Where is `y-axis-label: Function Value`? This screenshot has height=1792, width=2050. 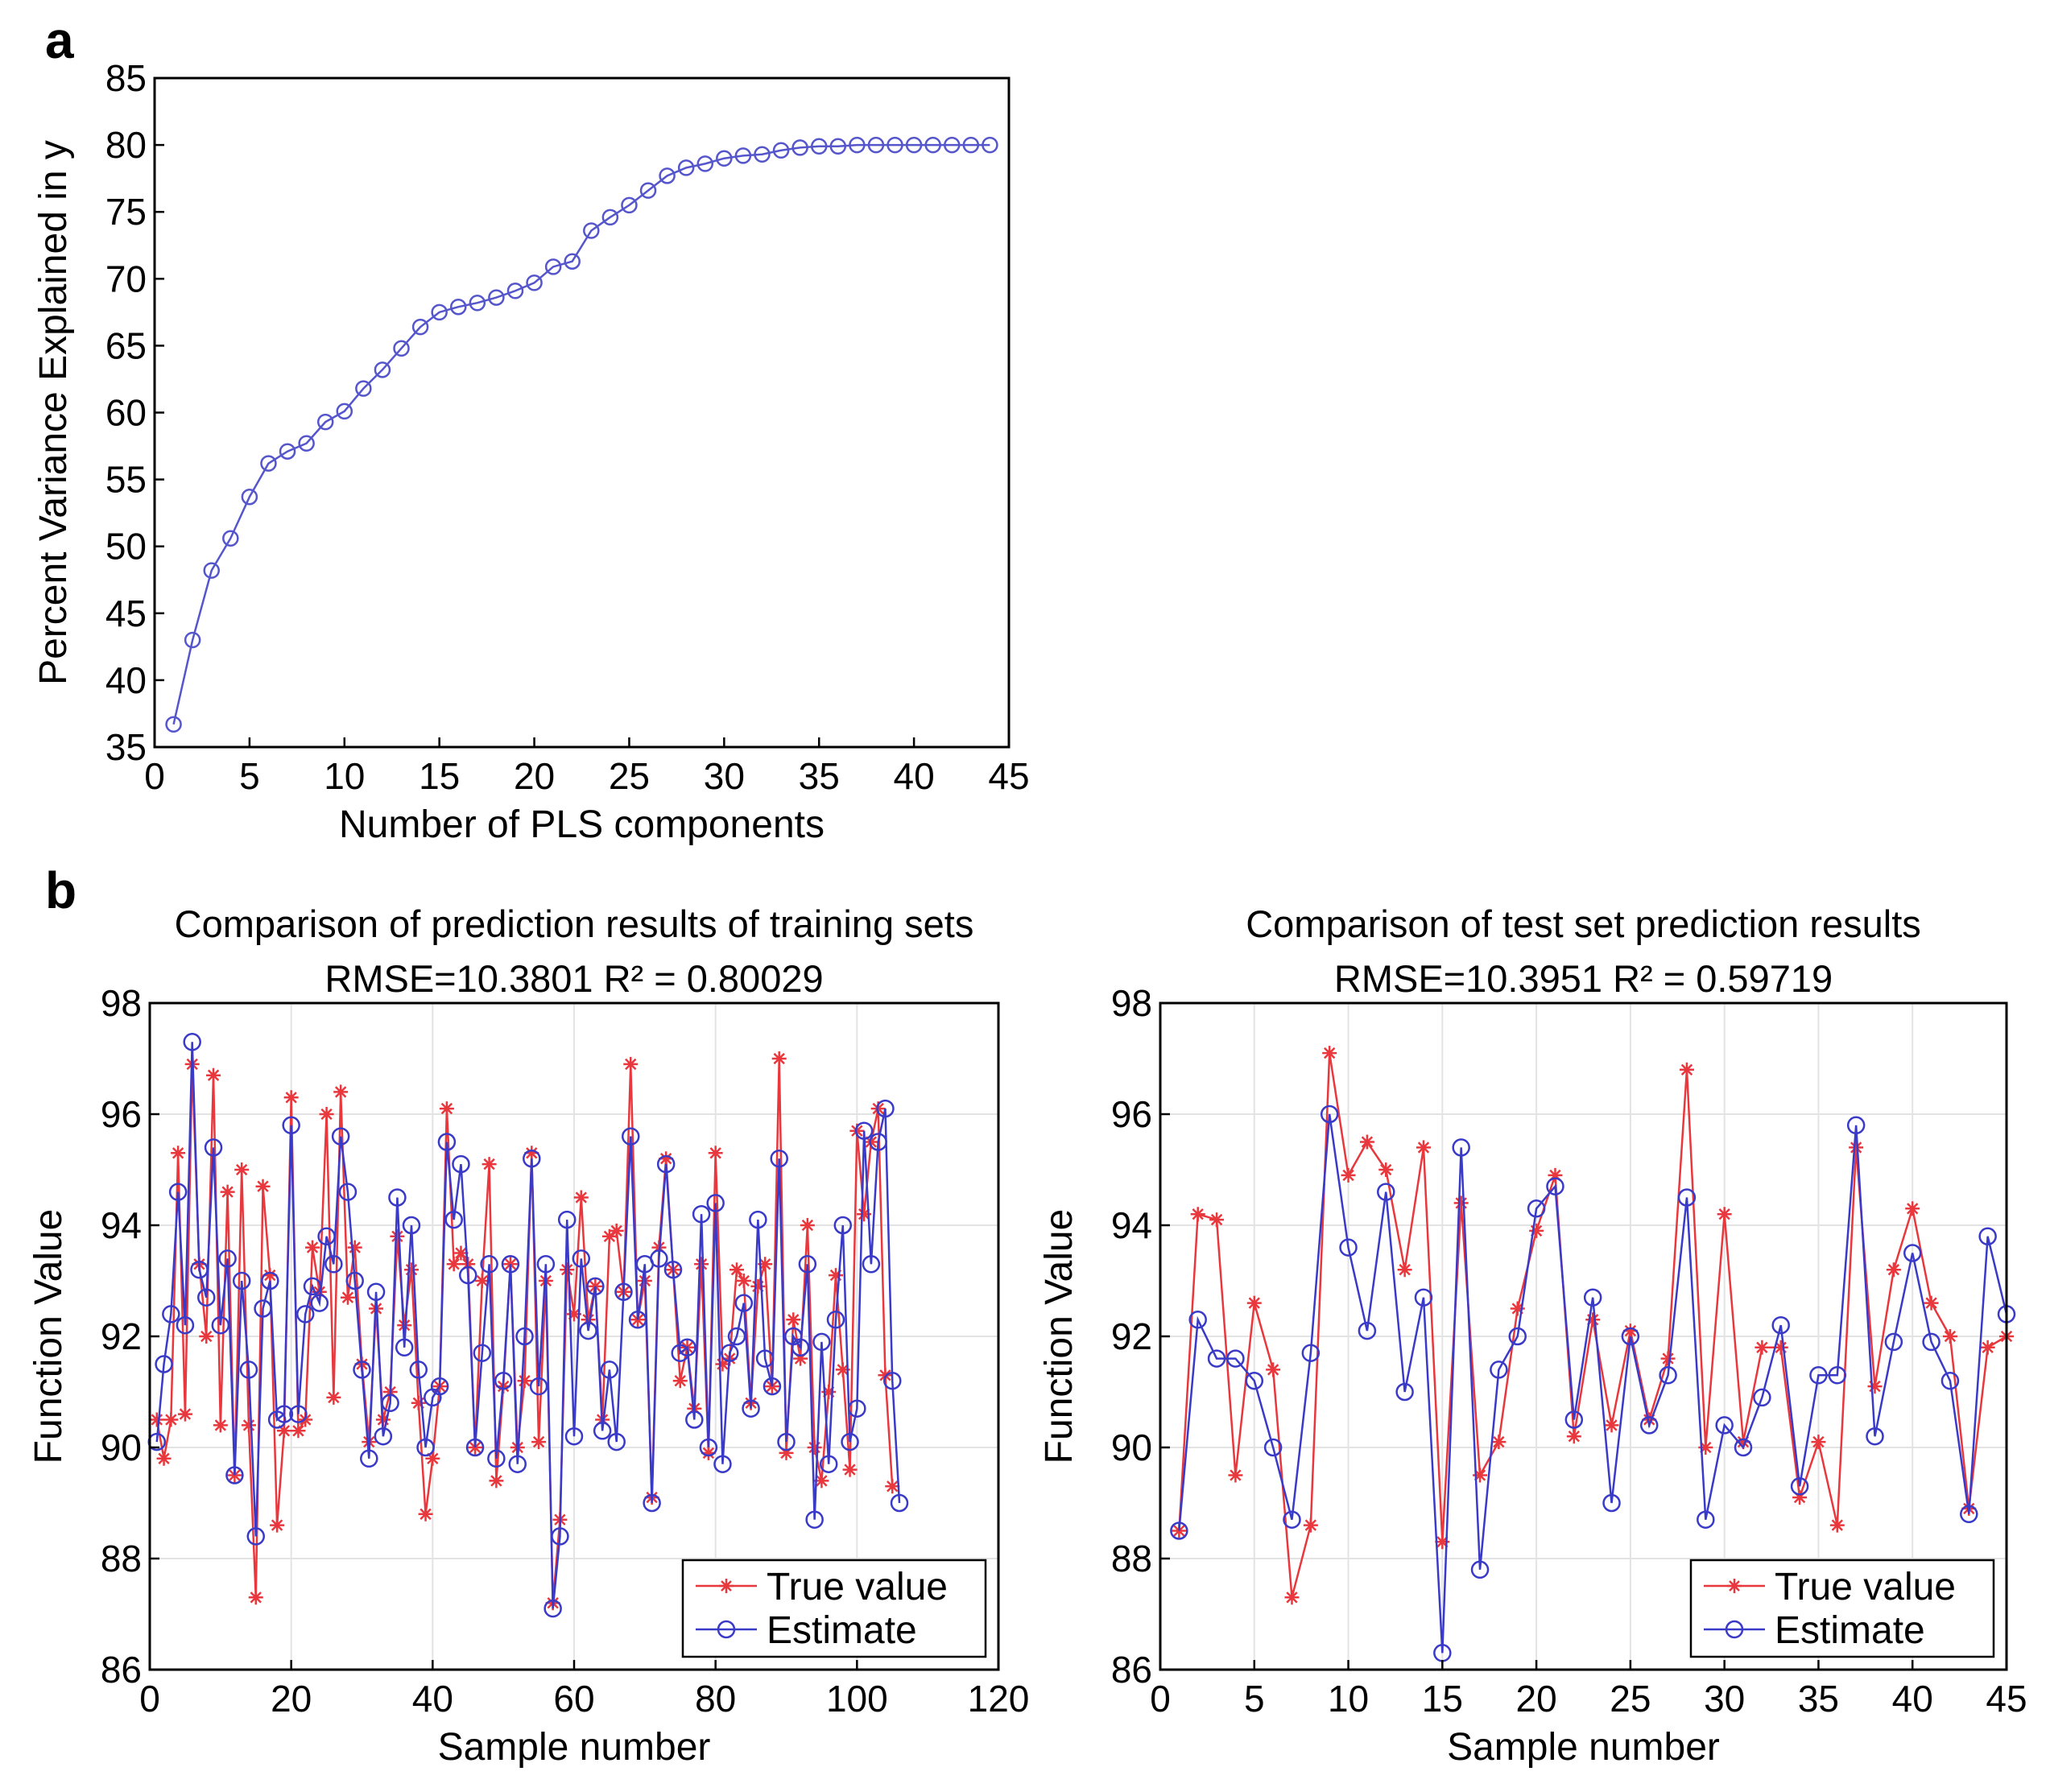
y-axis-label: Function Value is located at coordinates (48, 1336).